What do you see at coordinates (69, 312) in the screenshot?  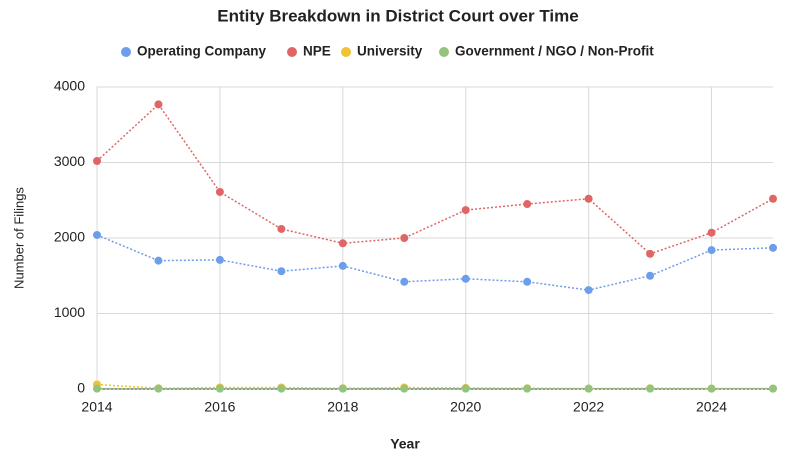 I see `y-tick-label: 1000` at bounding box center [69, 312].